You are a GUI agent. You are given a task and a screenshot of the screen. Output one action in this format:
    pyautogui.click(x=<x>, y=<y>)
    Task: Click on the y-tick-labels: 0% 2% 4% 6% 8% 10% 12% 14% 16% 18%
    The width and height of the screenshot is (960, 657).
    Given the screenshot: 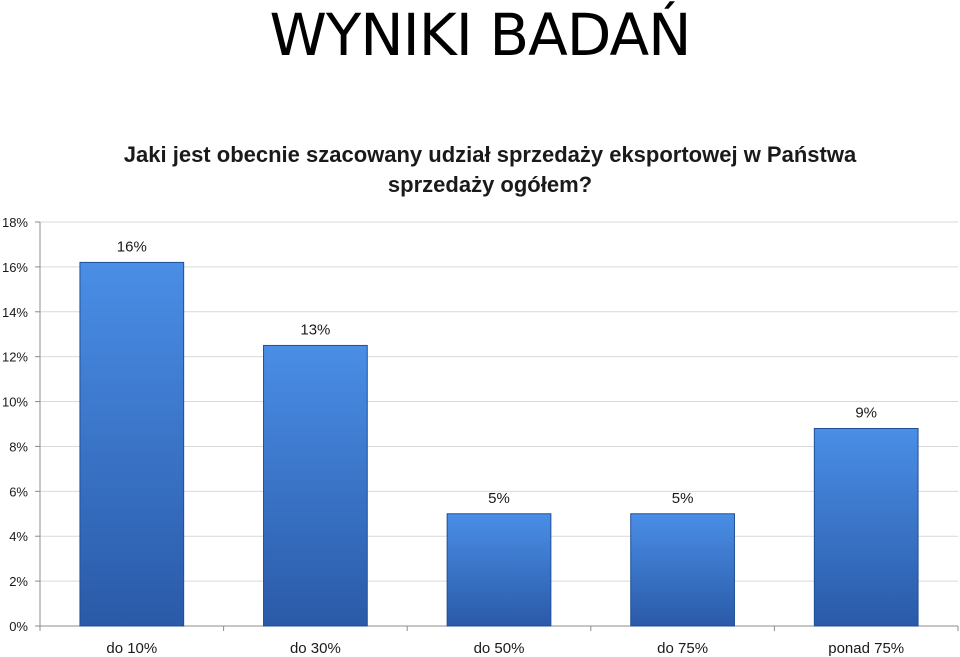 What is the action you would take?
    pyautogui.click(x=15, y=424)
    